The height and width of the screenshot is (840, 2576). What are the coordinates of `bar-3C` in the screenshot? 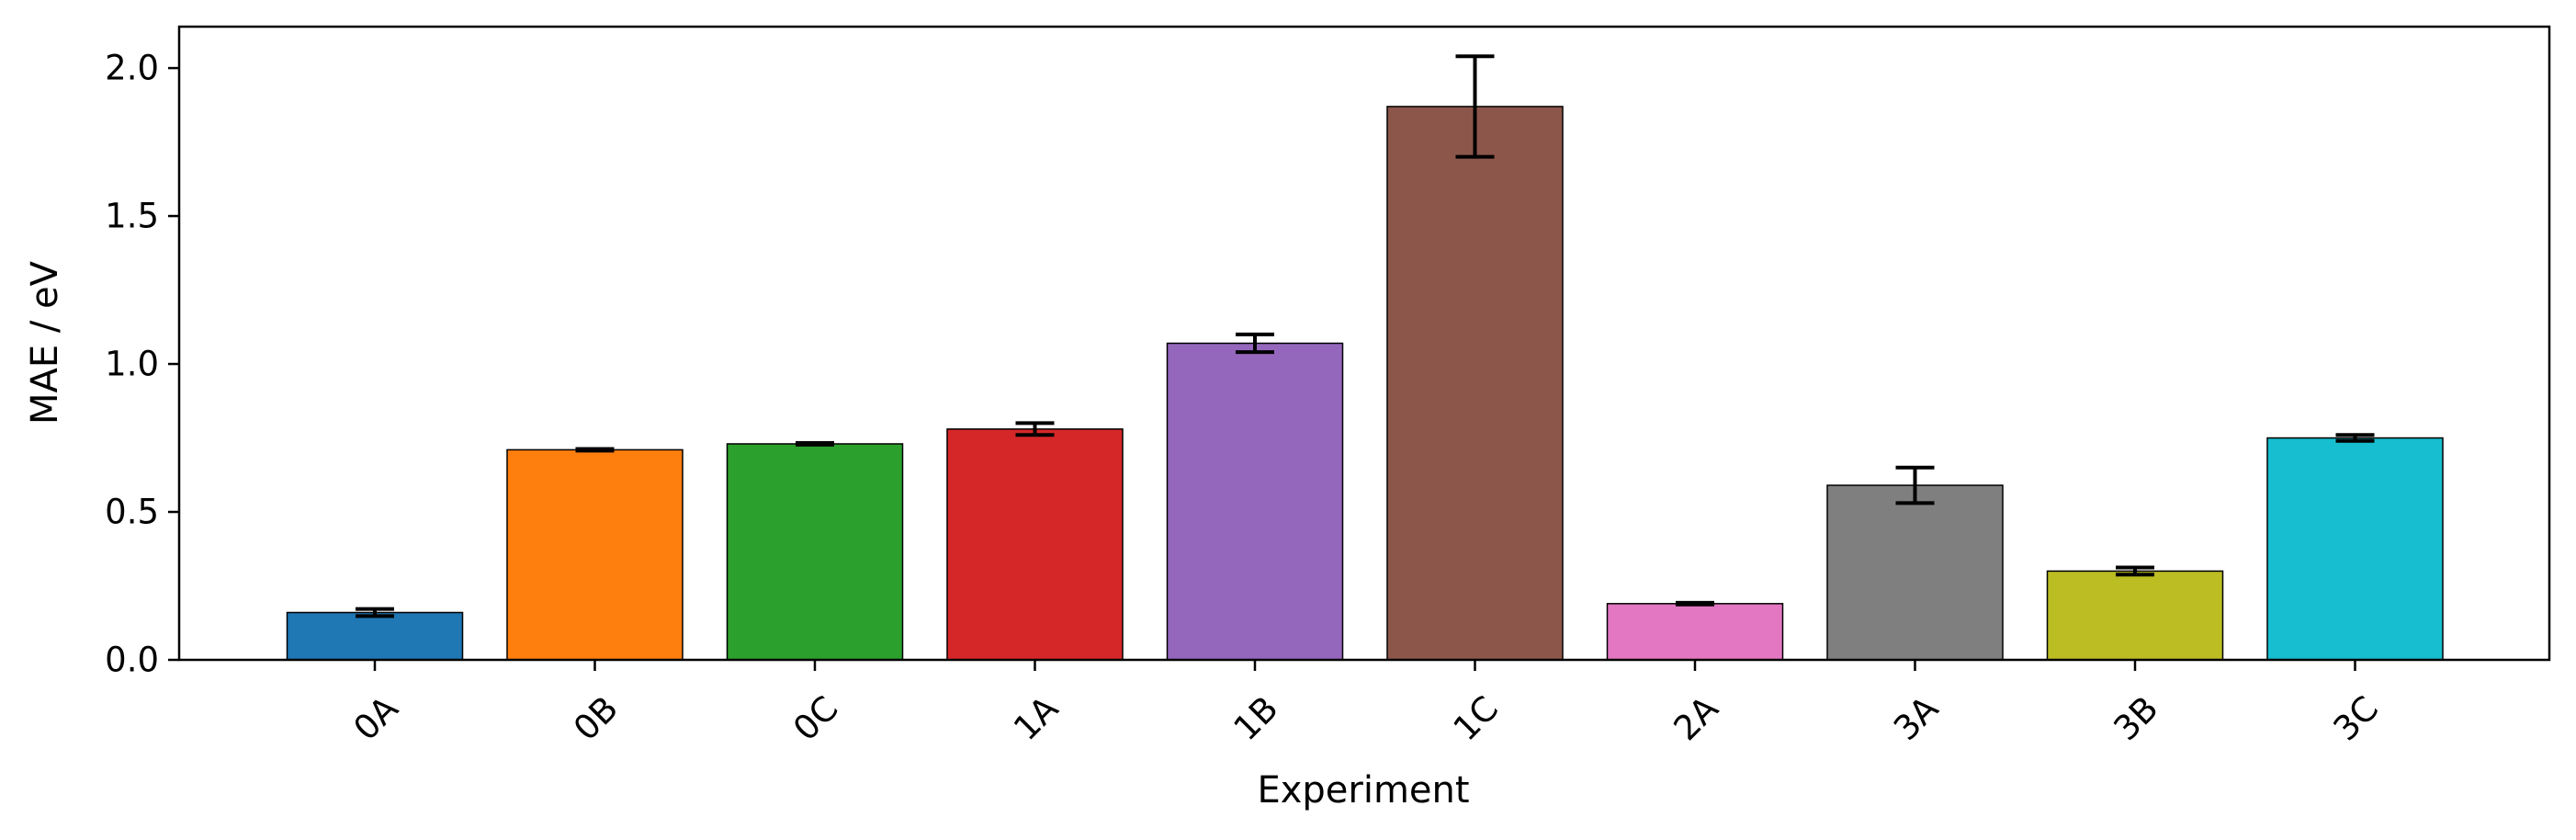 It's located at (2355, 549).